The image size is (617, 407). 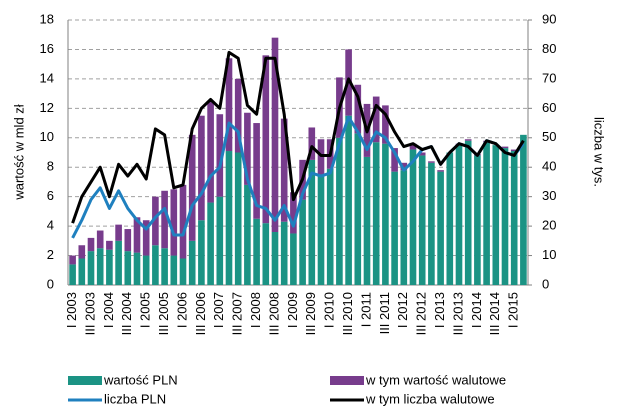 What do you see at coordinates (421, 313) in the screenshot?
I see `x-tick-label: III 2012` at bounding box center [421, 313].